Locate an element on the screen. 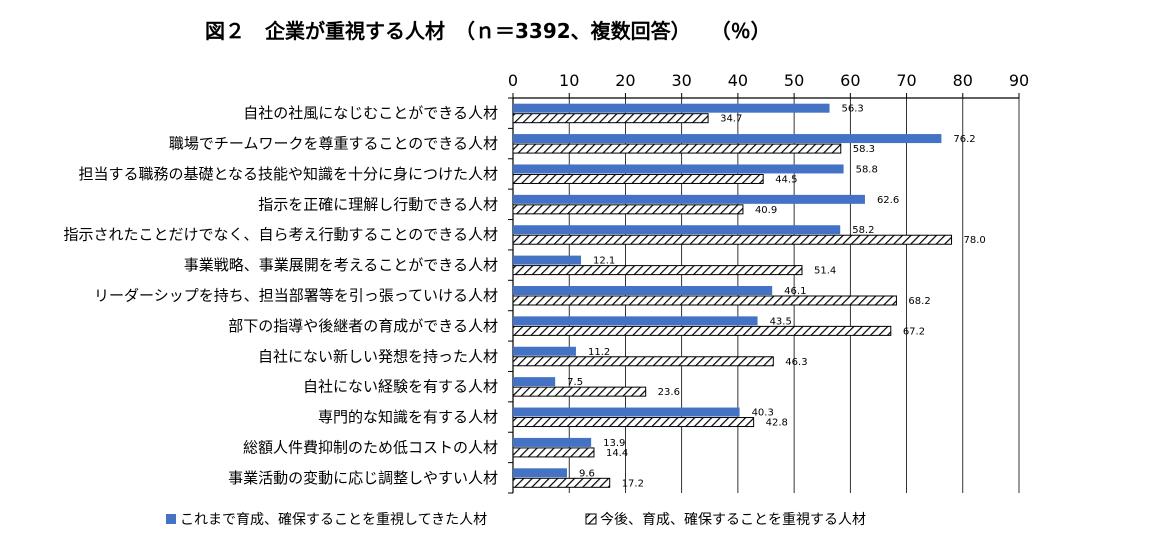  x-tick-label: 70 is located at coordinates (906, 80).